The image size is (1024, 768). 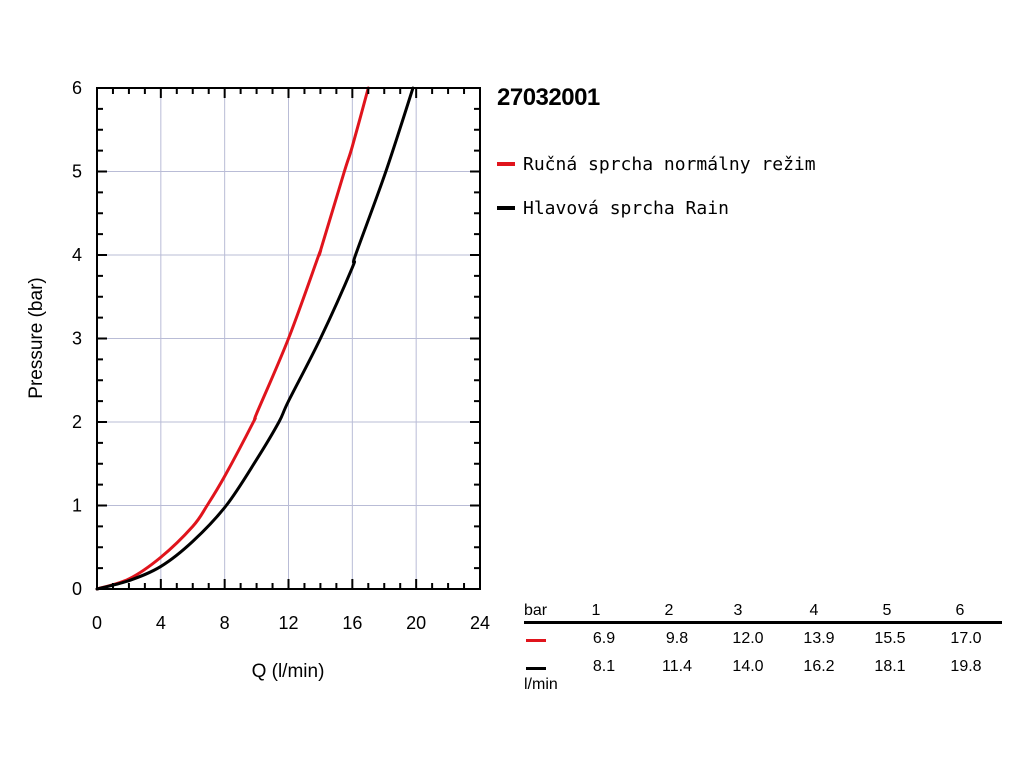 What do you see at coordinates (960, 610) in the screenshot?
I see `pressure-header: 6` at bounding box center [960, 610].